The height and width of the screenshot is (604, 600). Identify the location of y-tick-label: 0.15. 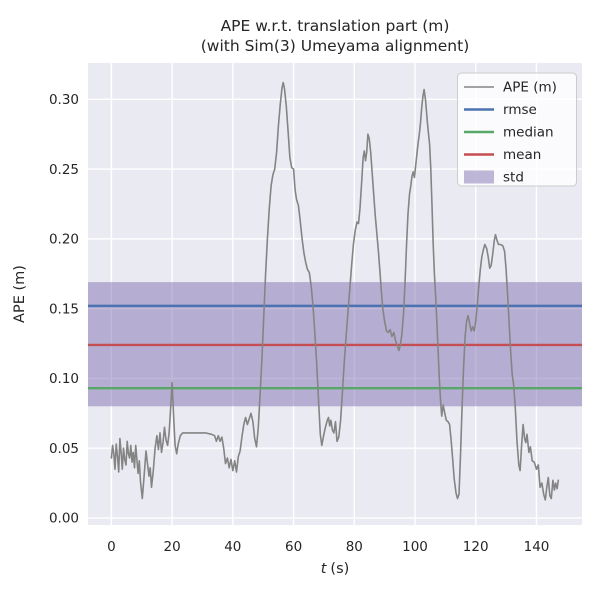
(64, 309).